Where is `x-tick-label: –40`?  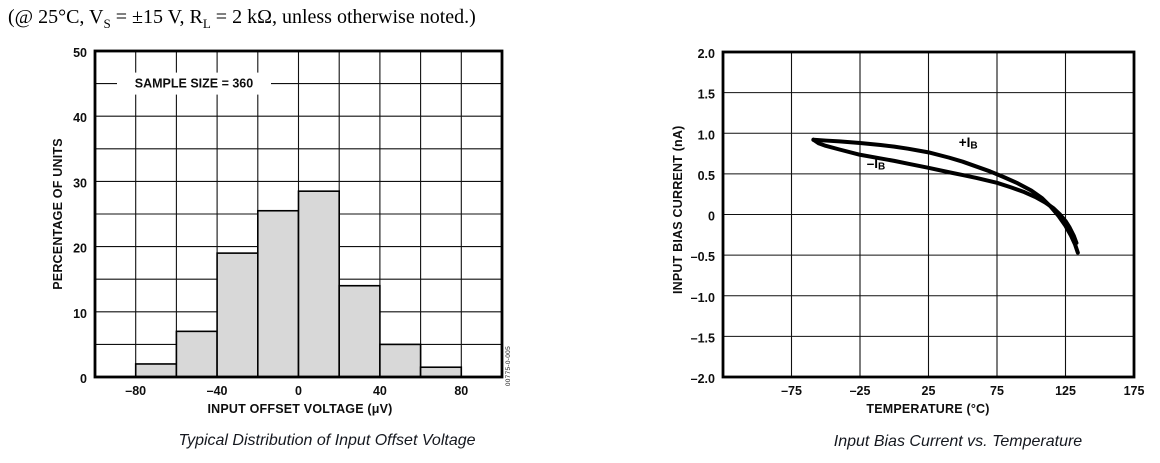 x-tick-label: –40 is located at coordinates (217, 391).